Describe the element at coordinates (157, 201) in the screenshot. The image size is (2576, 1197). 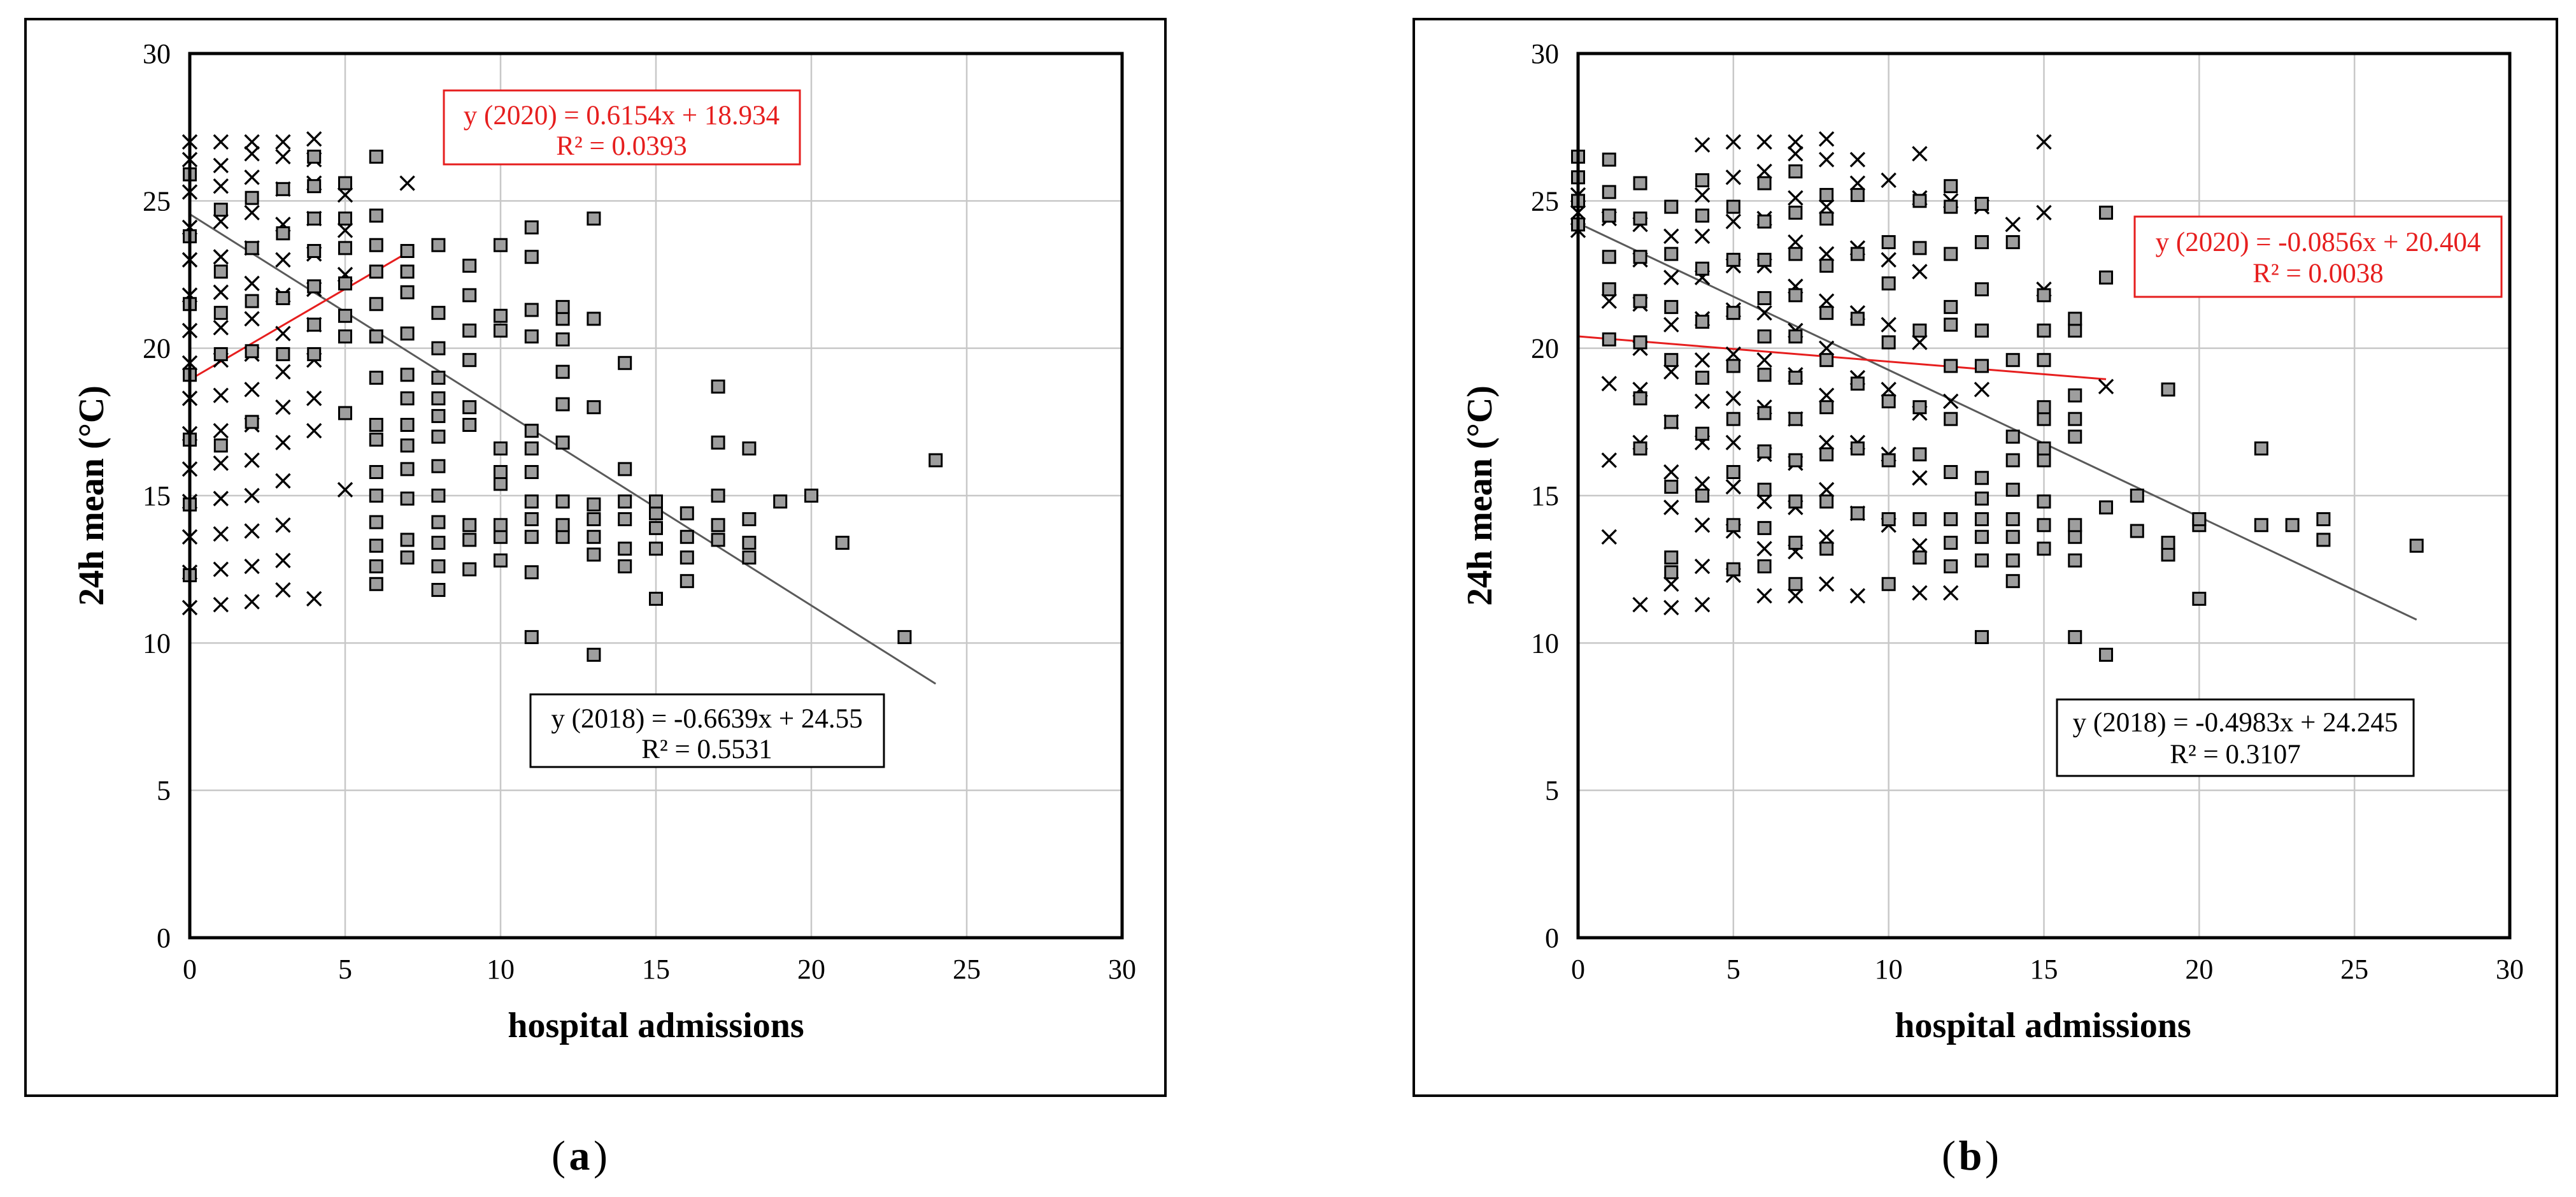
I see `panel-a-y-tick-label: 25` at that location.